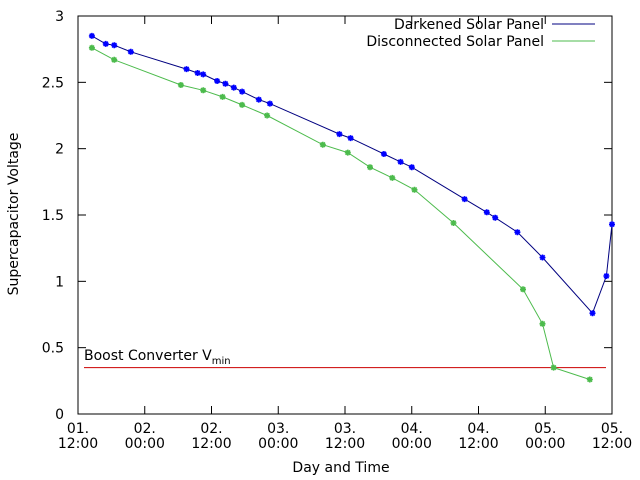  Describe the element at coordinates (455, 42) in the screenshot. I see `legend-label-disconnected: Disconnected Solar Panel` at that location.